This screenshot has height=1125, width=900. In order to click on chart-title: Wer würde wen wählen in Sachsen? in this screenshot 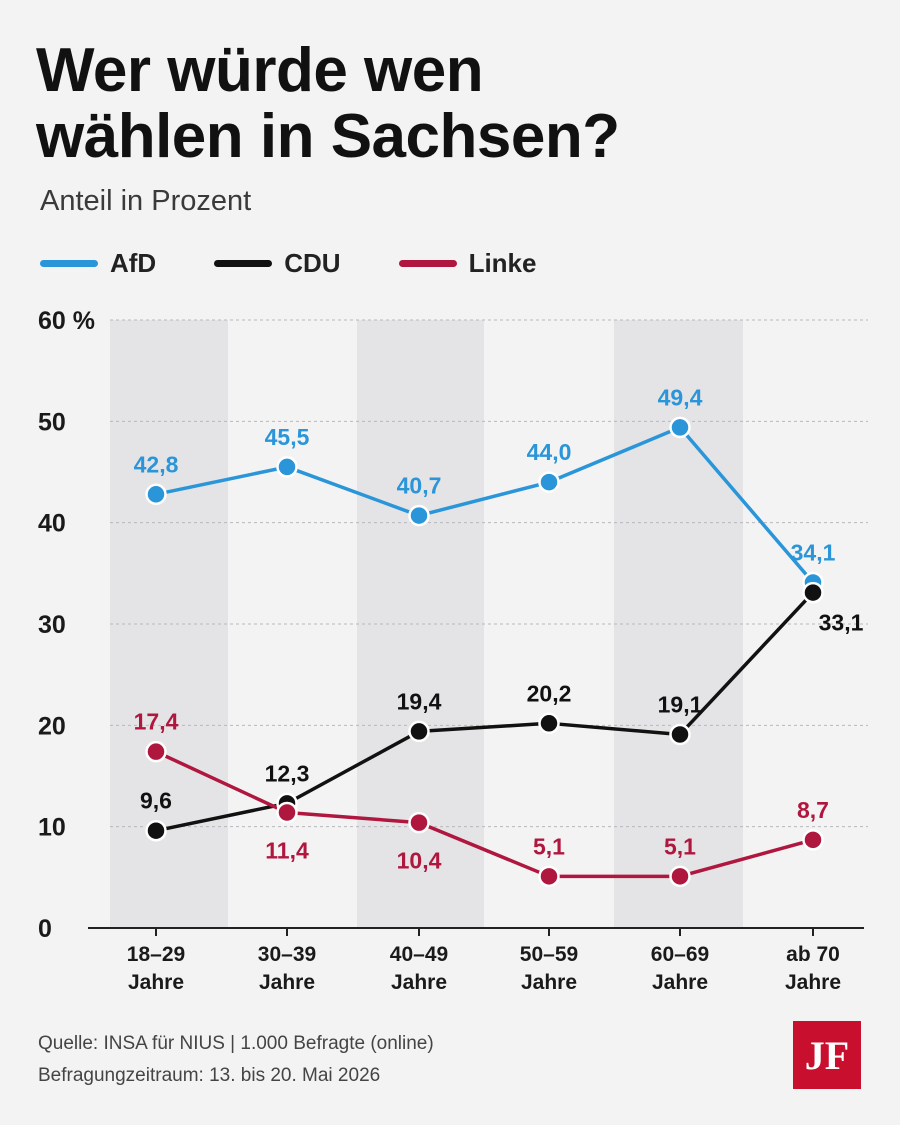, I will do `click(446, 104)`.